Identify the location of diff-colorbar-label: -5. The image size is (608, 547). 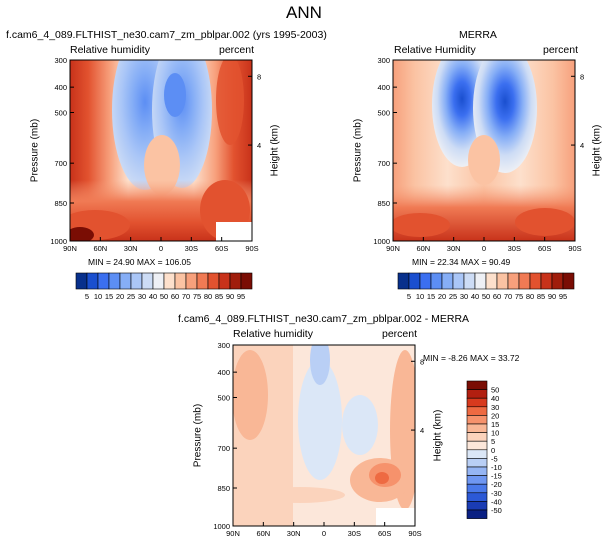
(494, 458).